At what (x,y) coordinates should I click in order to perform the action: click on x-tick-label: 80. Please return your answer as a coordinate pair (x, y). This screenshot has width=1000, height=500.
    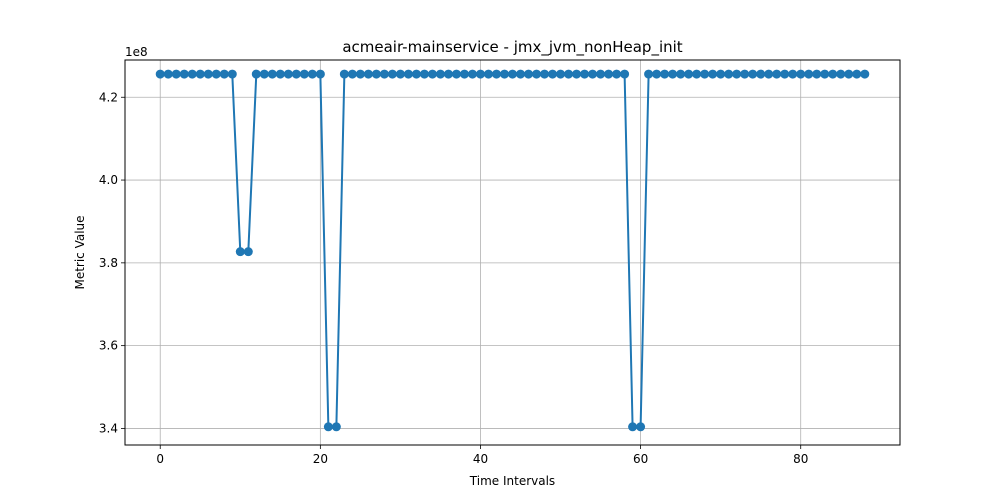
    Looking at the image, I should click on (800, 459).